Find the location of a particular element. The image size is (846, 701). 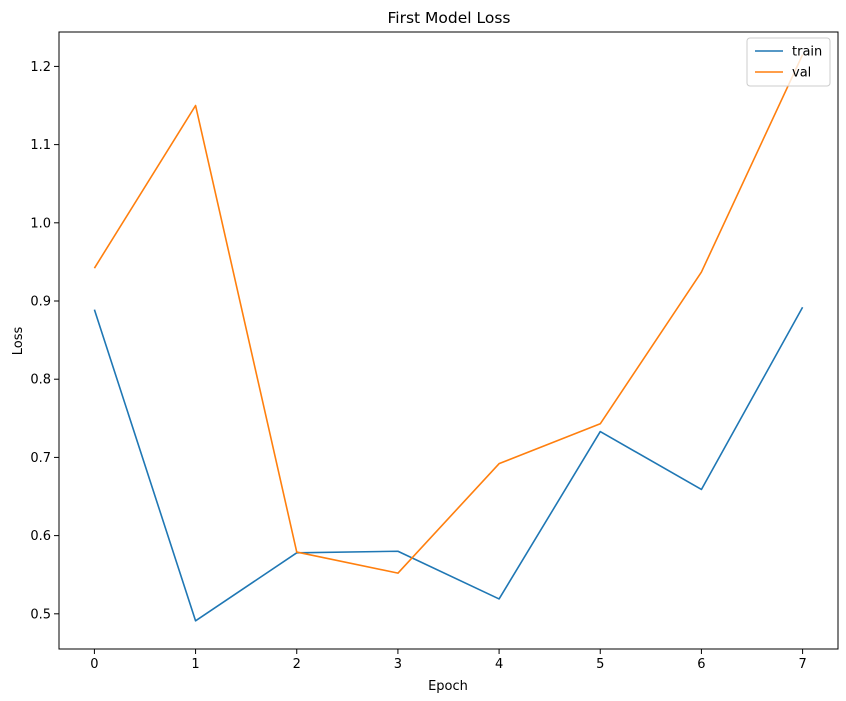

legend-label-train: train is located at coordinates (807, 52).